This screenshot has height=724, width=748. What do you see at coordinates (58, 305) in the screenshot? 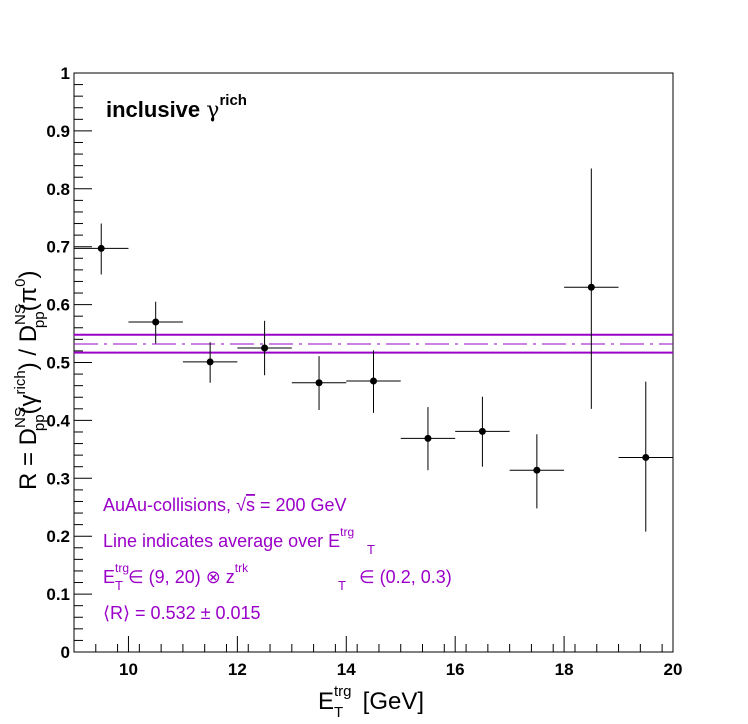
I see `y-tick-label: 0.6` at bounding box center [58, 305].